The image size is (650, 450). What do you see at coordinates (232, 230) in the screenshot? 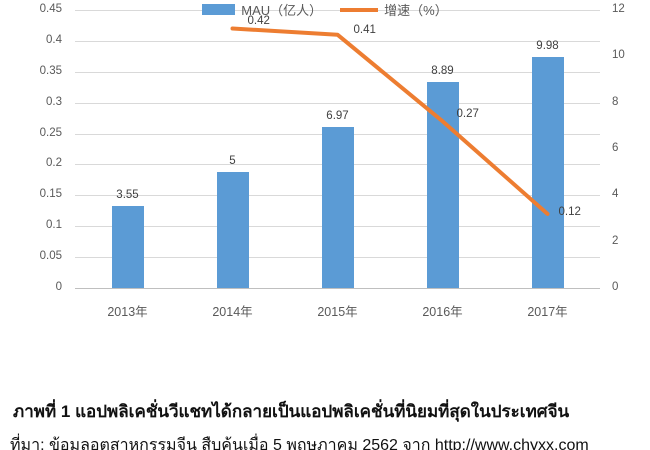
I see `bar-2014年` at bounding box center [232, 230].